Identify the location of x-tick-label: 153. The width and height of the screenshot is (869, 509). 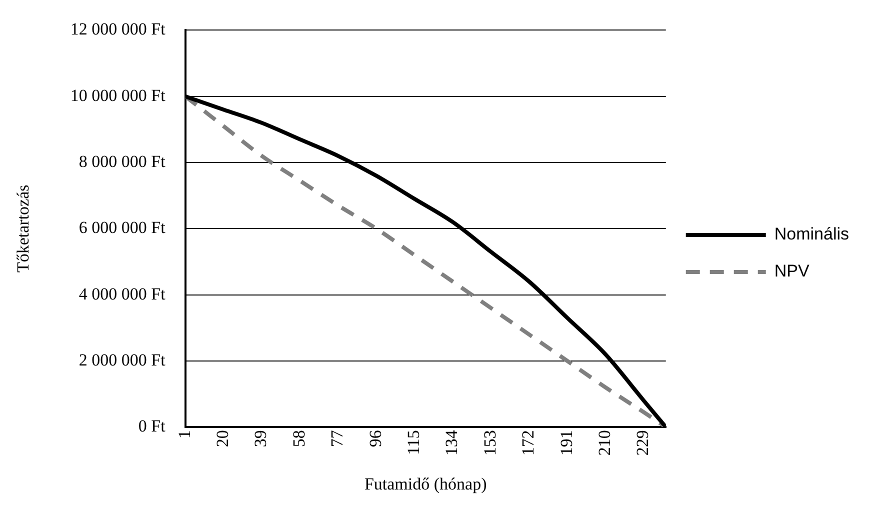
(490, 443).